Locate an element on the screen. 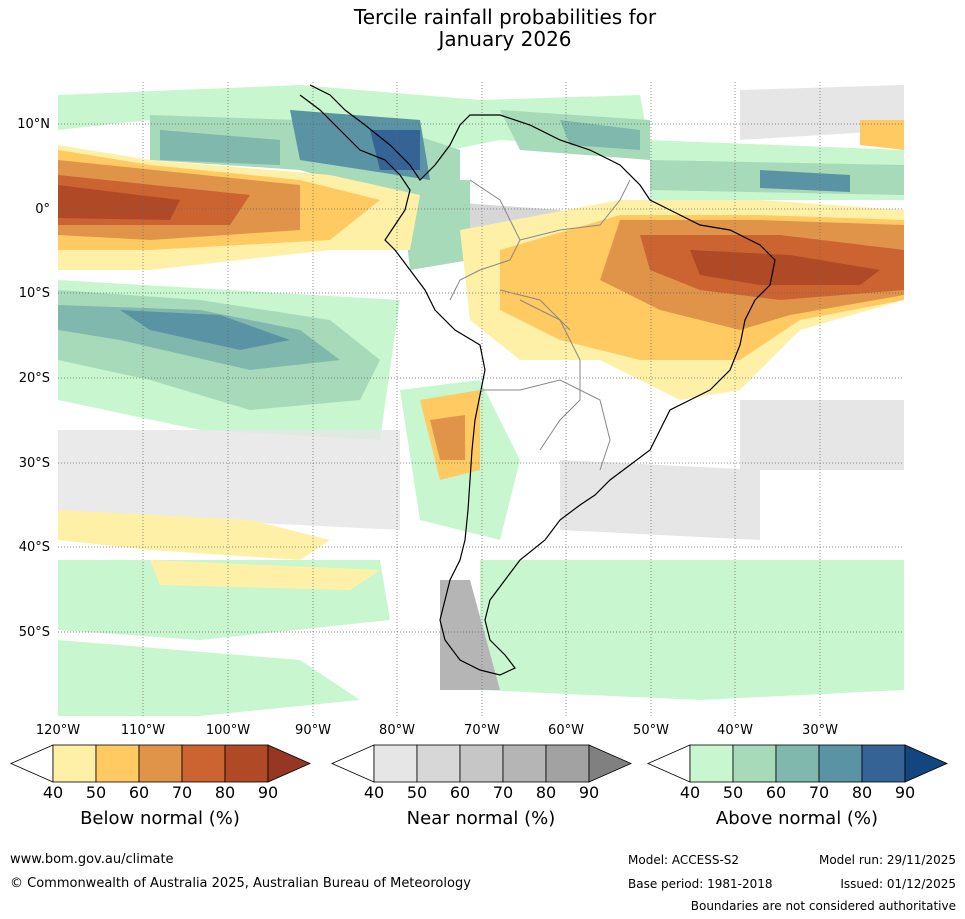 The width and height of the screenshot is (965, 919). lon-label-60w: 60°W is located at coordinates (566, 730).